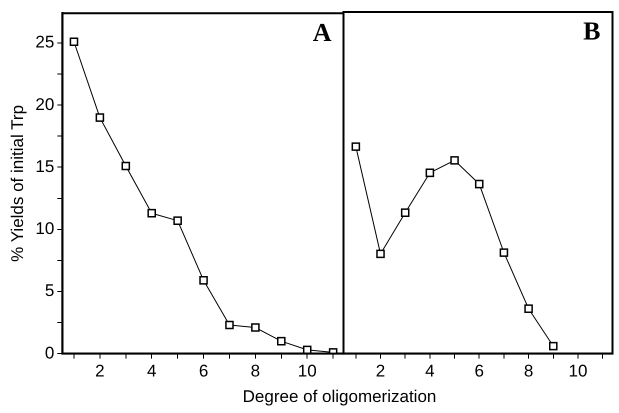 The image size is (619, 413). Describe the element at coordinates (44, 42) in the screenshot. I see `y-tick-label: 25` at that location.